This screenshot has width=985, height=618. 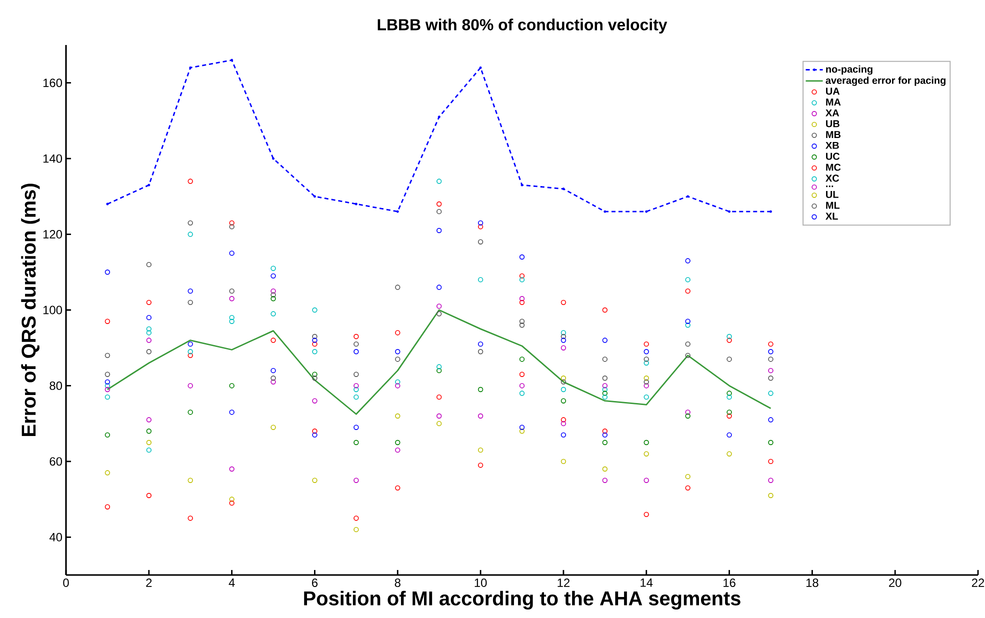 I want to click on y-tick-label: 80, so click(x=56, y=385).